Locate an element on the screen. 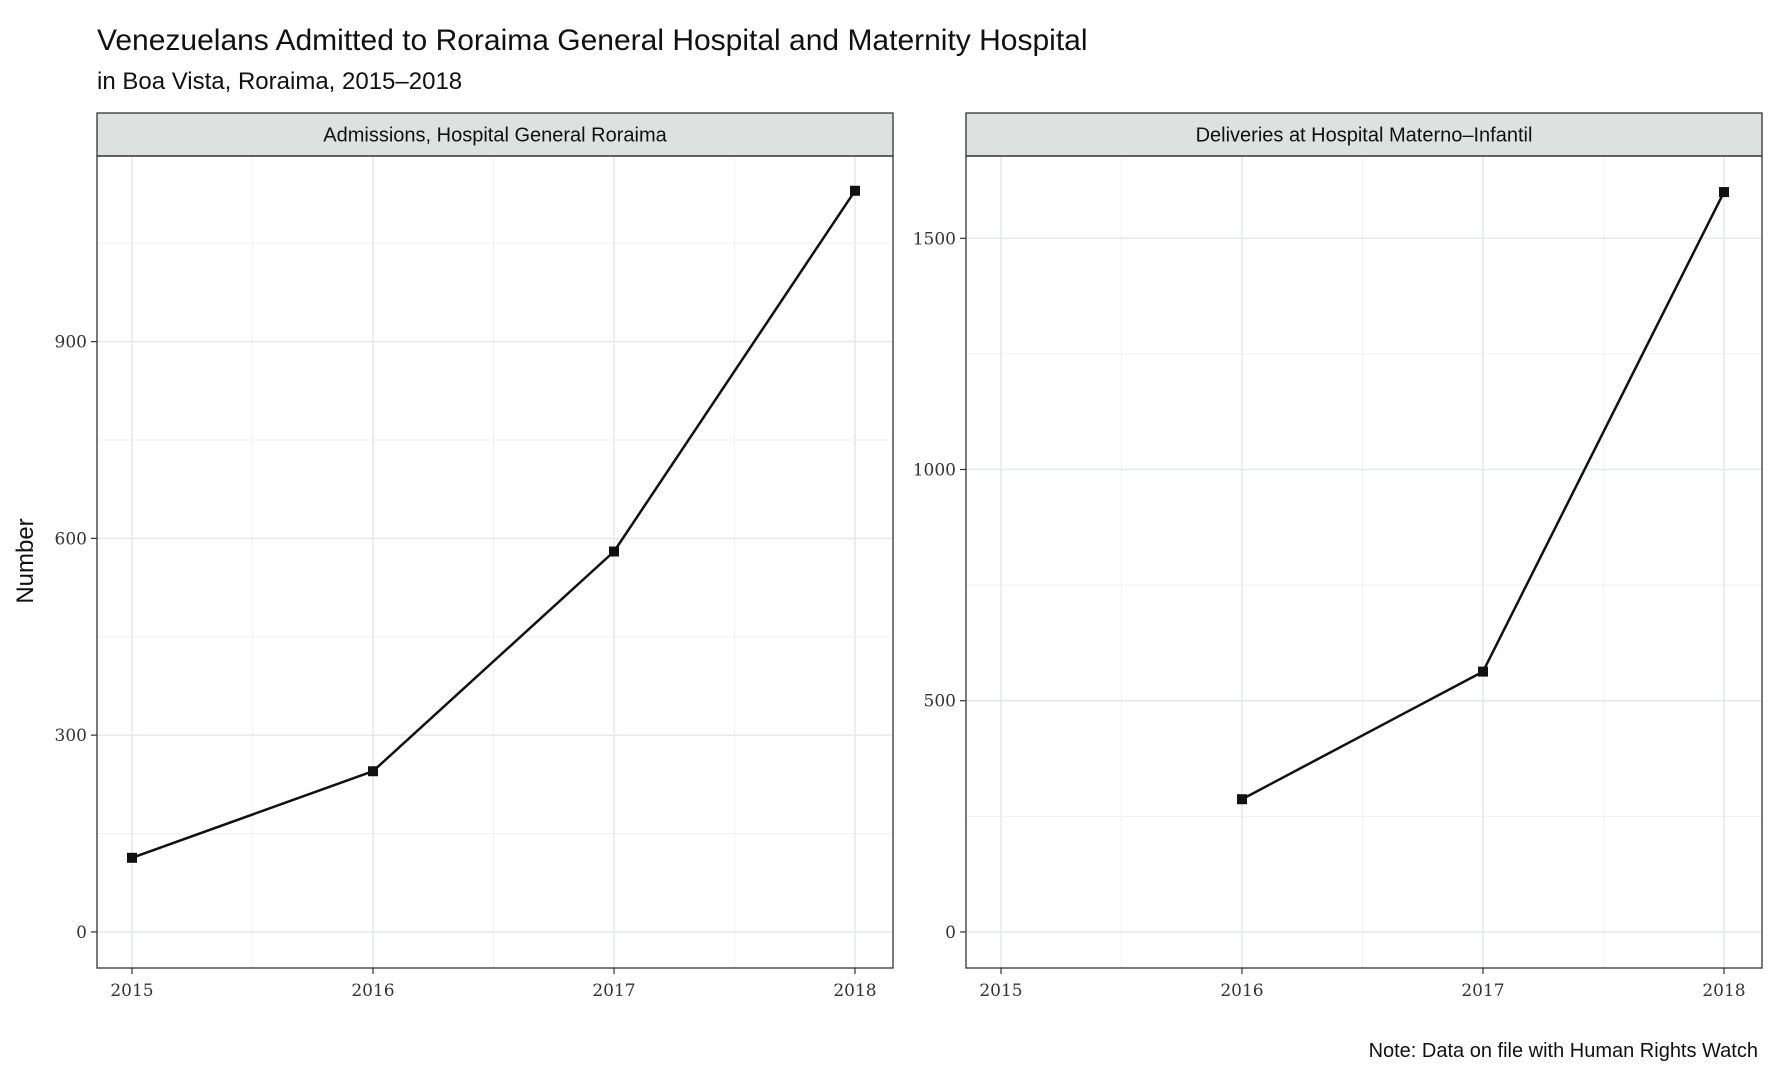  y-tick-label: 600 is located at coordinates (71, 539).